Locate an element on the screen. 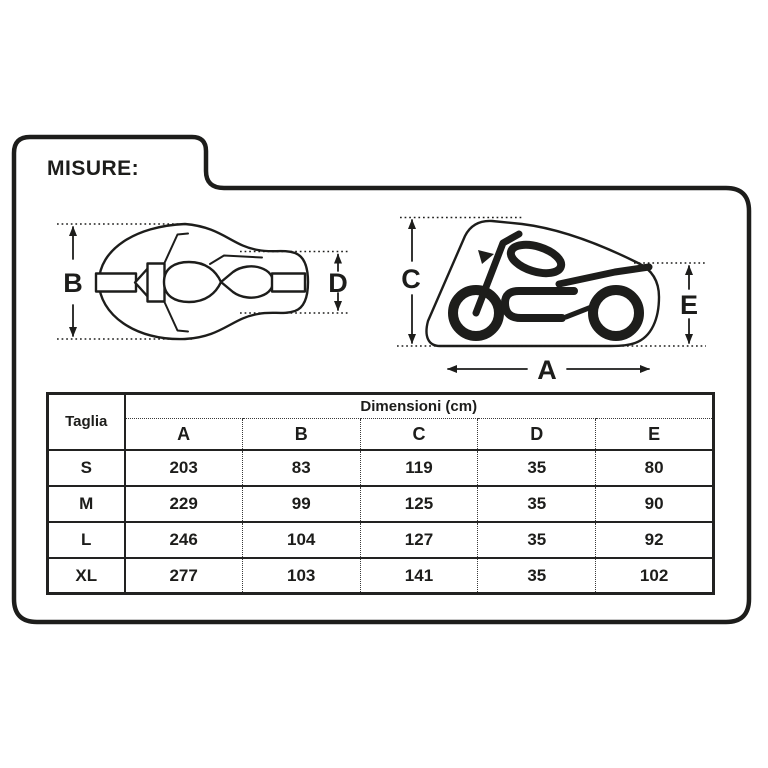 Image resolution: width=768 pixels, height=768 pixels. column-header-d: D is located at coordinates (536, 434).